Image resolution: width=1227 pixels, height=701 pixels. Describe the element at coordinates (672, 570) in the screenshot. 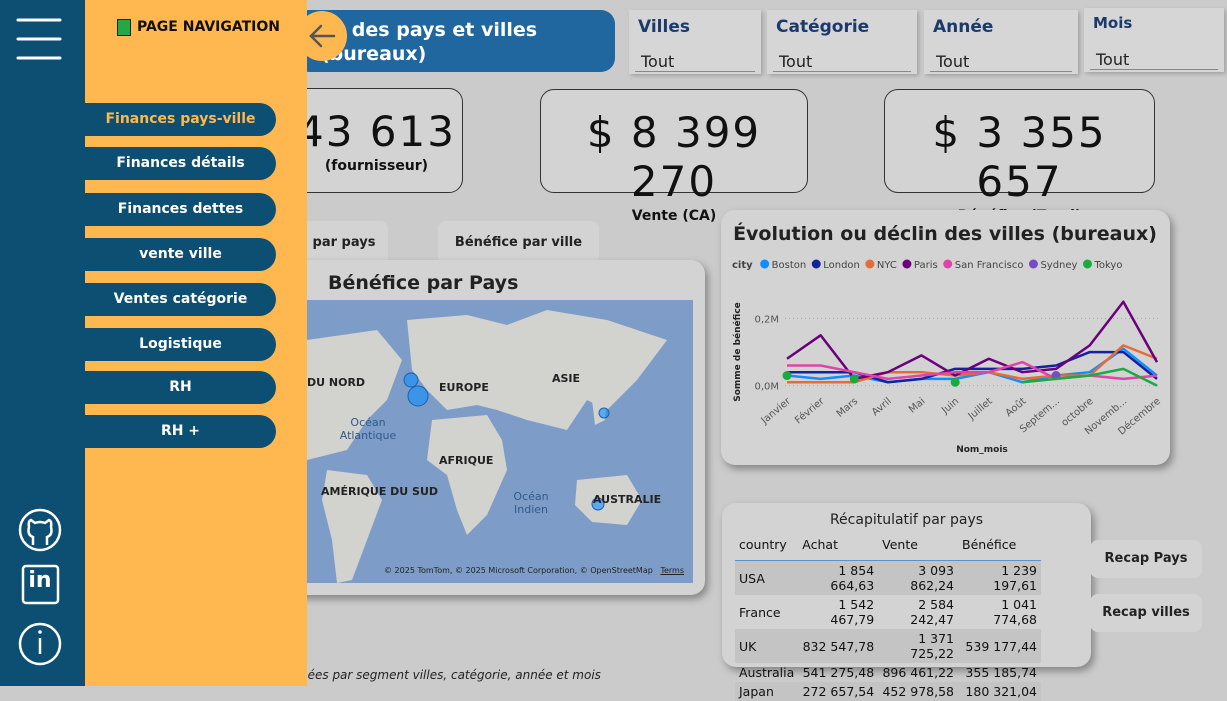

I see `terms-link: Terms` at that location.